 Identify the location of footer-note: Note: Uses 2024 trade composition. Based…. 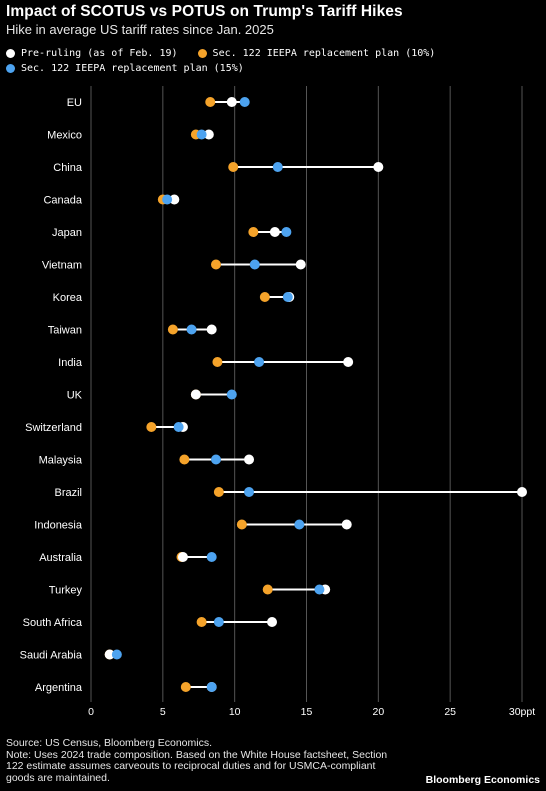
(197, 766).